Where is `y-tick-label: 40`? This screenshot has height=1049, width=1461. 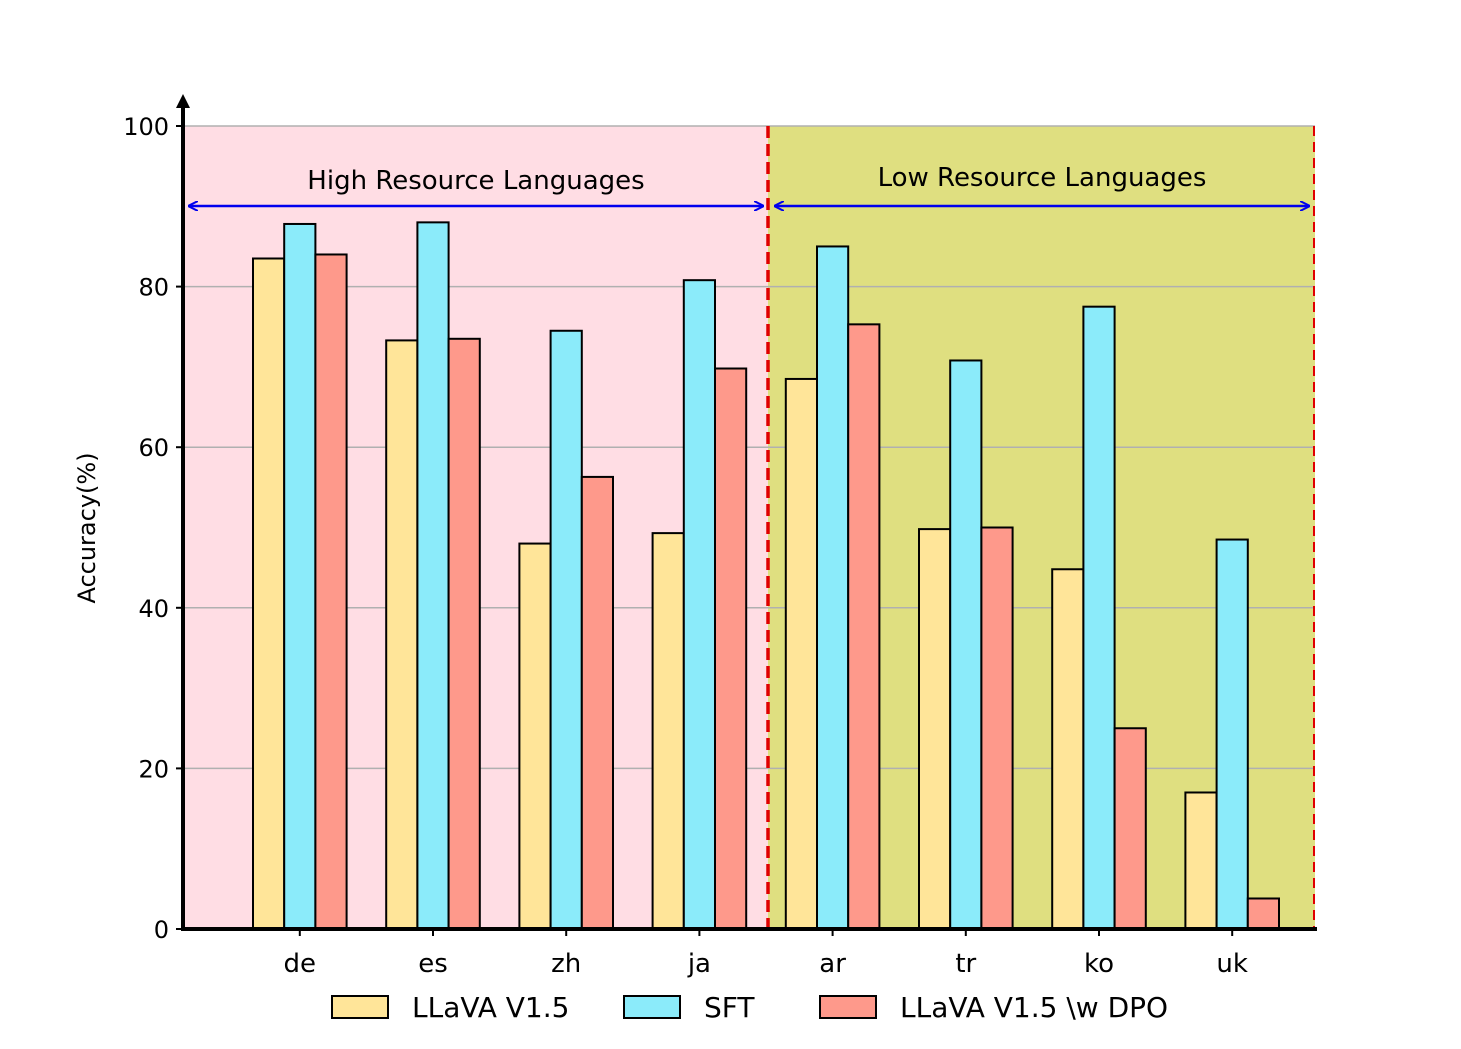 y-tick-label: 40 is located at coordinates (153, 609).